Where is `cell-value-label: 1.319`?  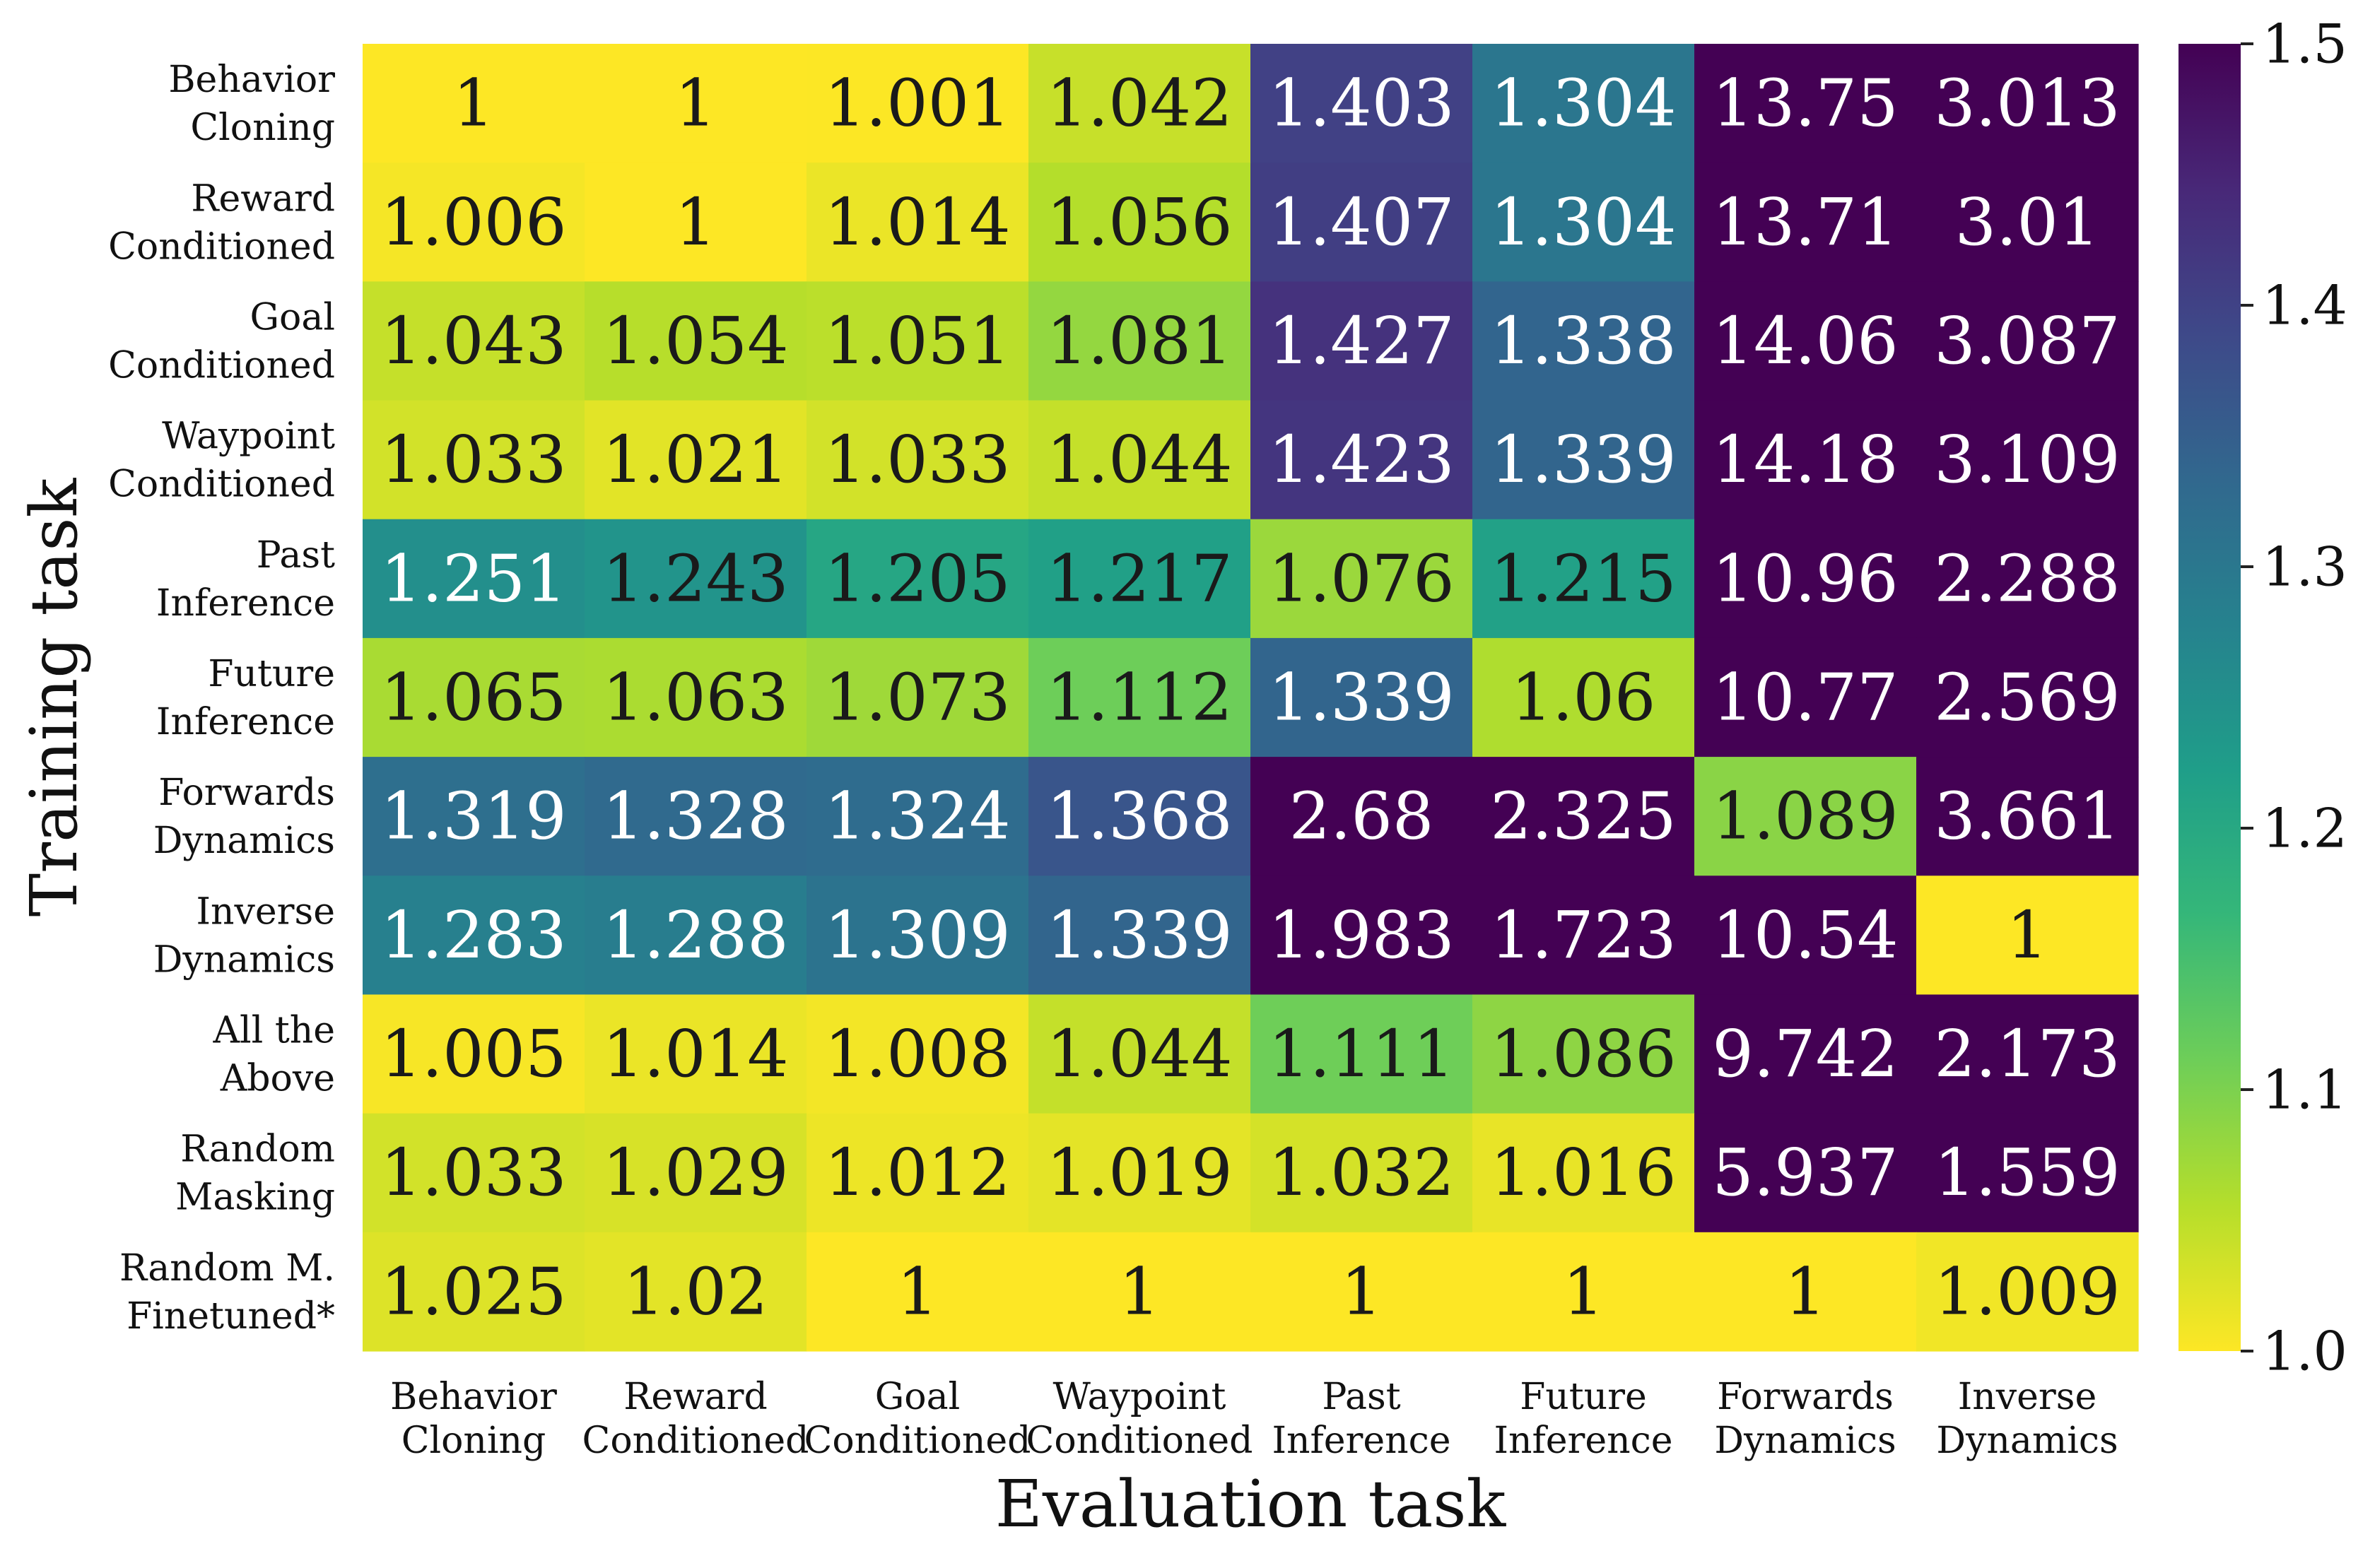
cell-value-label: 1.319 is located at coordinates (473, 816).